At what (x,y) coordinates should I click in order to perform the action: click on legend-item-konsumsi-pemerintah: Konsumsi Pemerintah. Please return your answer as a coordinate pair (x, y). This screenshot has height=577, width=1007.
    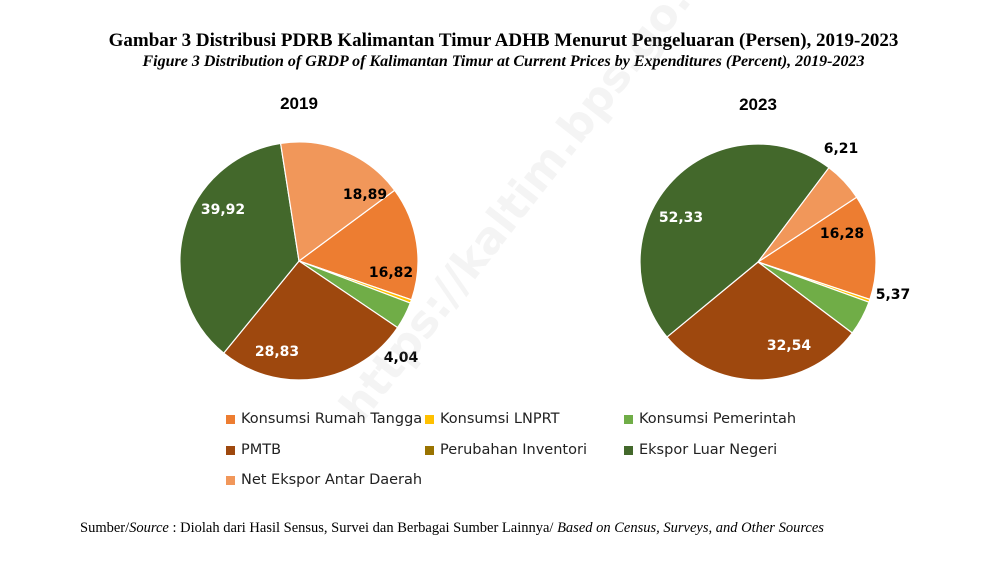
    Looking at the image, I should click on (710, 419).